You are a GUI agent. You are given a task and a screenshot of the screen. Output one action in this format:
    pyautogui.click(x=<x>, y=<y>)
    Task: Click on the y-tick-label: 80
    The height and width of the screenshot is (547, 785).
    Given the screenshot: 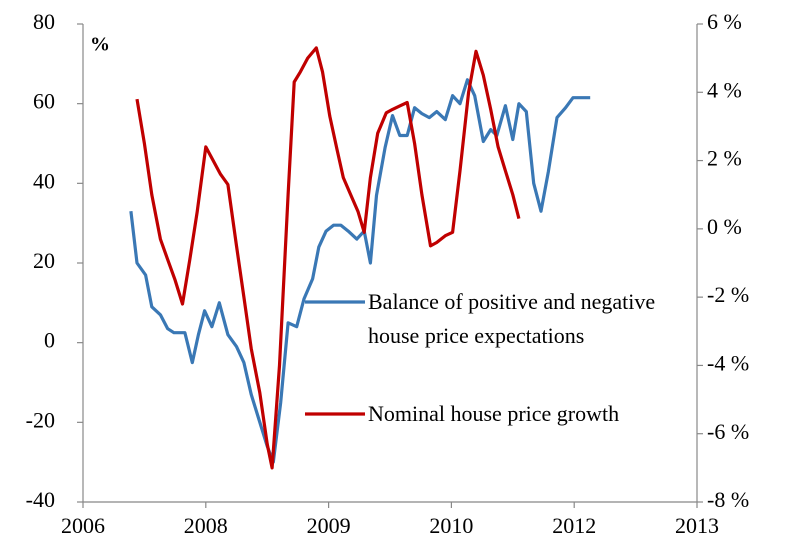 What is the action you would take?
    pyautogui.click(x=44, y=21)
    